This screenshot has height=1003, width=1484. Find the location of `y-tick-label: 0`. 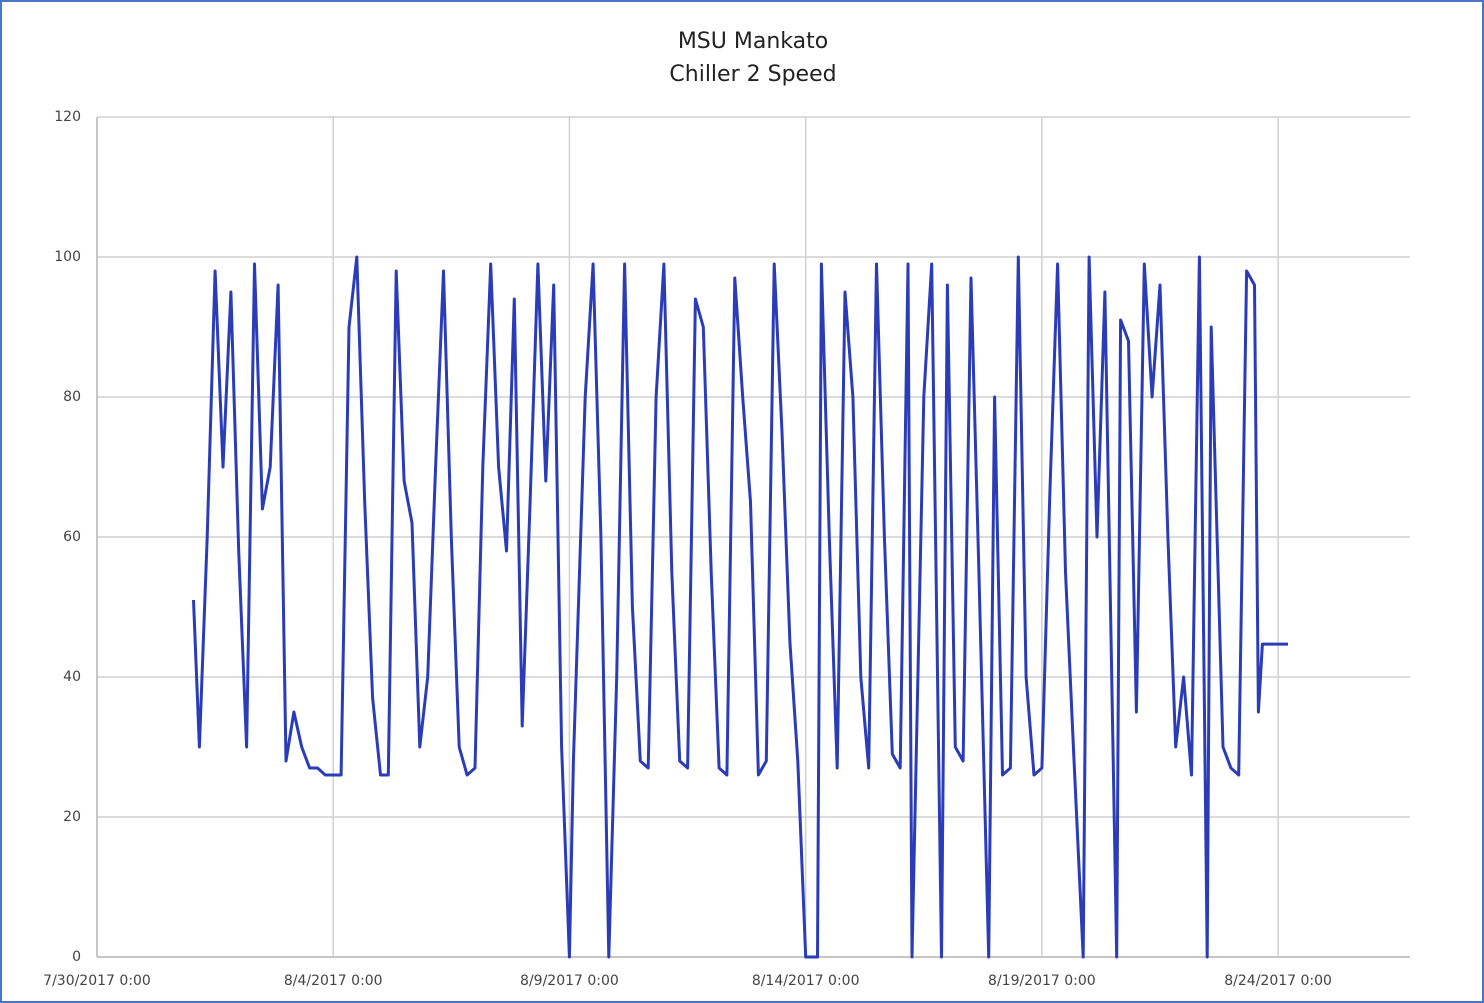

y-tick-label: 0 is located at coordinates (76, 957).